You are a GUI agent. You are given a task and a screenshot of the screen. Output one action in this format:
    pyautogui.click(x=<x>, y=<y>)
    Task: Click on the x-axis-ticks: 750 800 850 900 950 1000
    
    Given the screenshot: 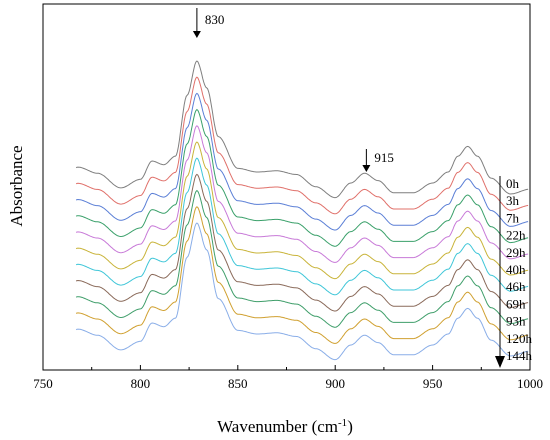 What is the action you would take?
    pyautogui.click(x=288, y=378)
    